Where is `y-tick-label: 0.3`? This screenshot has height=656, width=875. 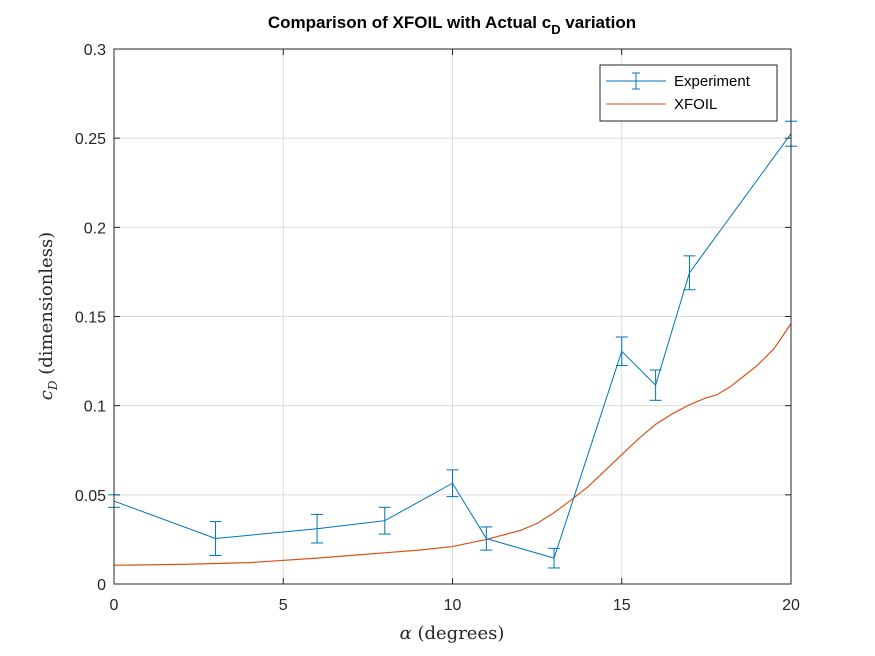 y-tick-label: 0.3 is located at coordinates (95, 50).